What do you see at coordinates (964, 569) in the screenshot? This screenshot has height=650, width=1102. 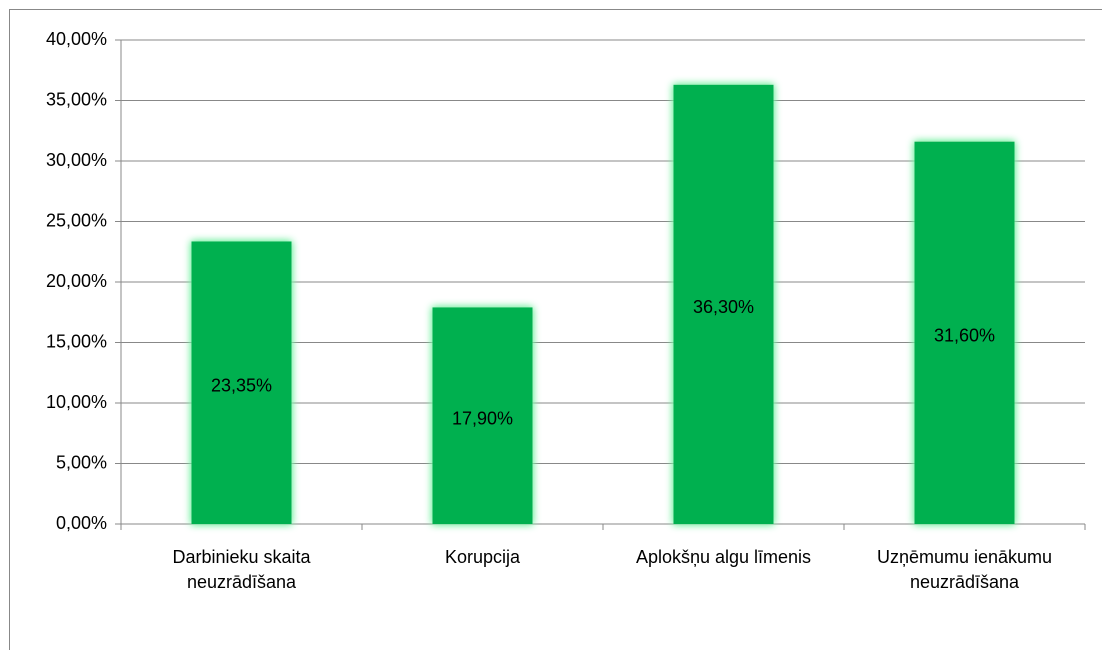 I see `x-tick-label: Uzņēmumu ienākumu neuzrādīšana` at bounding box center [964, 569].